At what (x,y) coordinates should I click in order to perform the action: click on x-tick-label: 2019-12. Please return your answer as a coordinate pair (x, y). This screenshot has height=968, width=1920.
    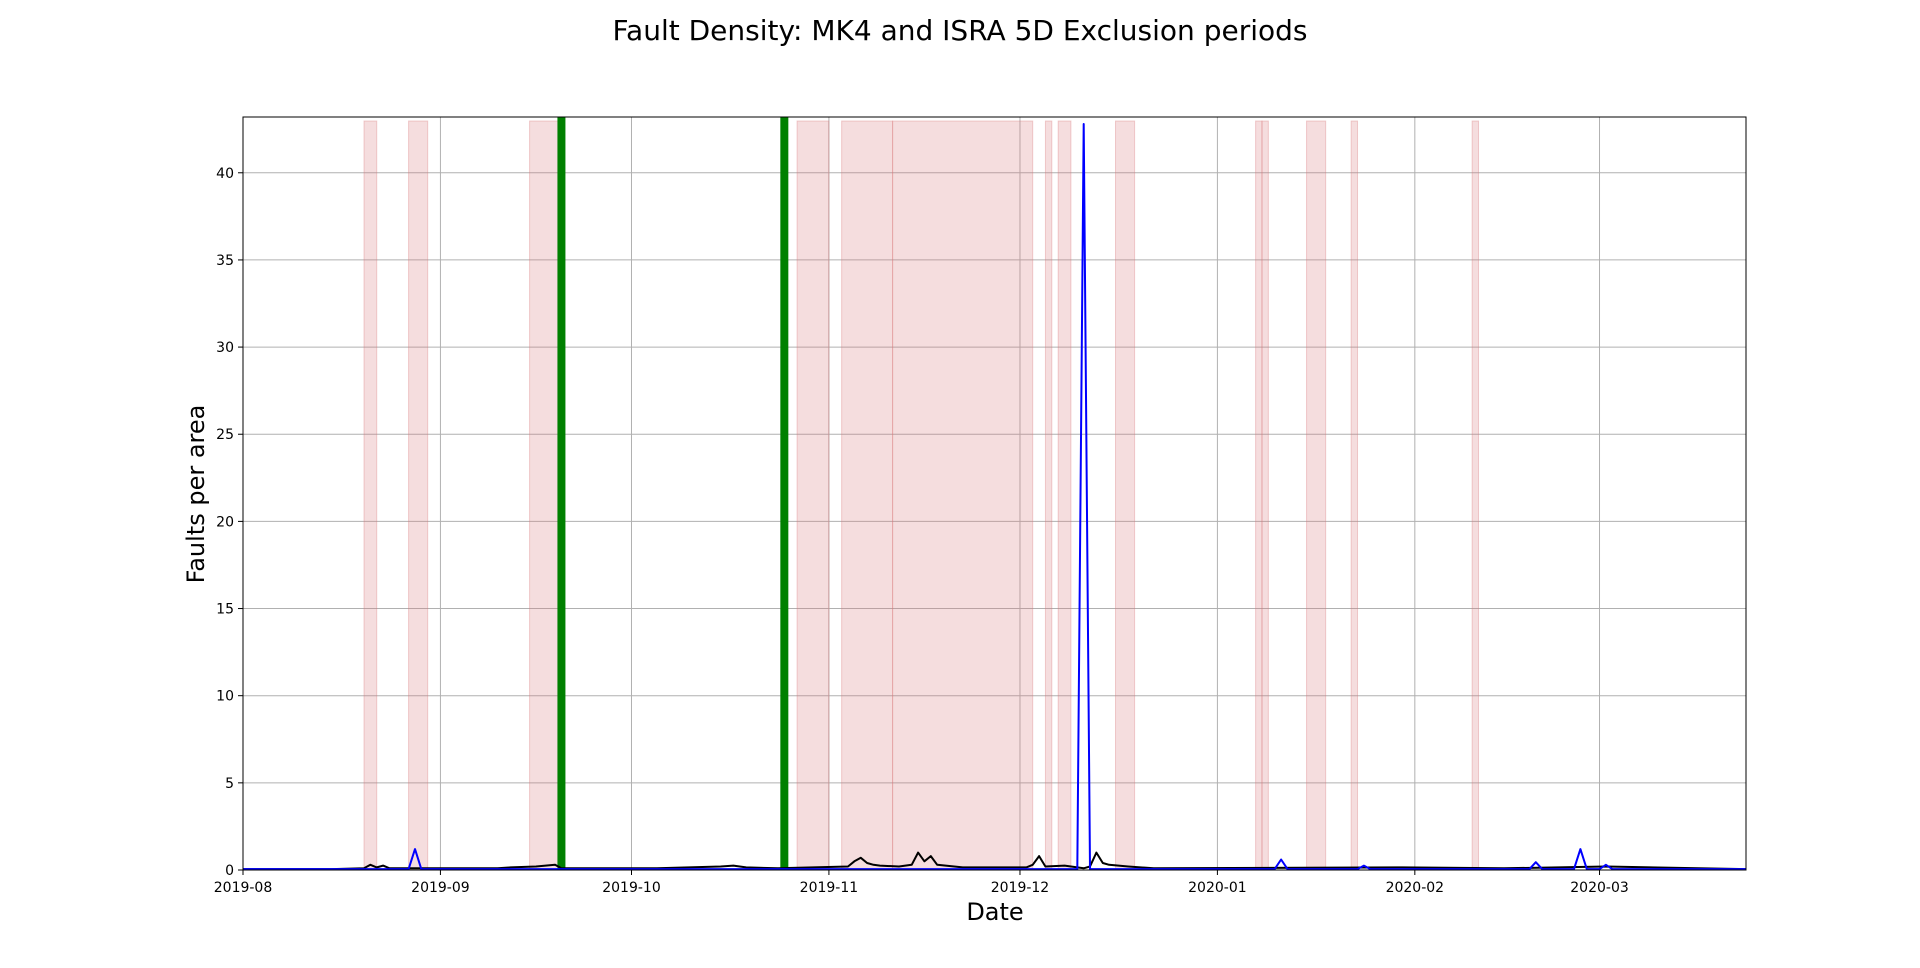
    Looking at the image, I should click on (1020, 888).